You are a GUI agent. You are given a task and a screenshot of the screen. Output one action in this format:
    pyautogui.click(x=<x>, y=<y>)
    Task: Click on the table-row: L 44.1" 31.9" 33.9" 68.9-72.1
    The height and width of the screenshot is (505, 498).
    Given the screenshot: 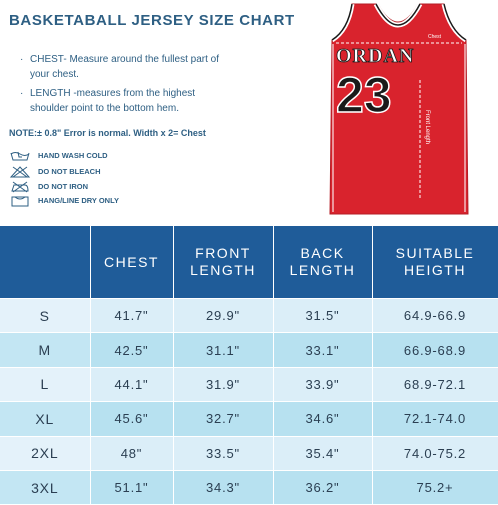 What is the action you would take?
    pyautogui.click(x=249, y=385)
    